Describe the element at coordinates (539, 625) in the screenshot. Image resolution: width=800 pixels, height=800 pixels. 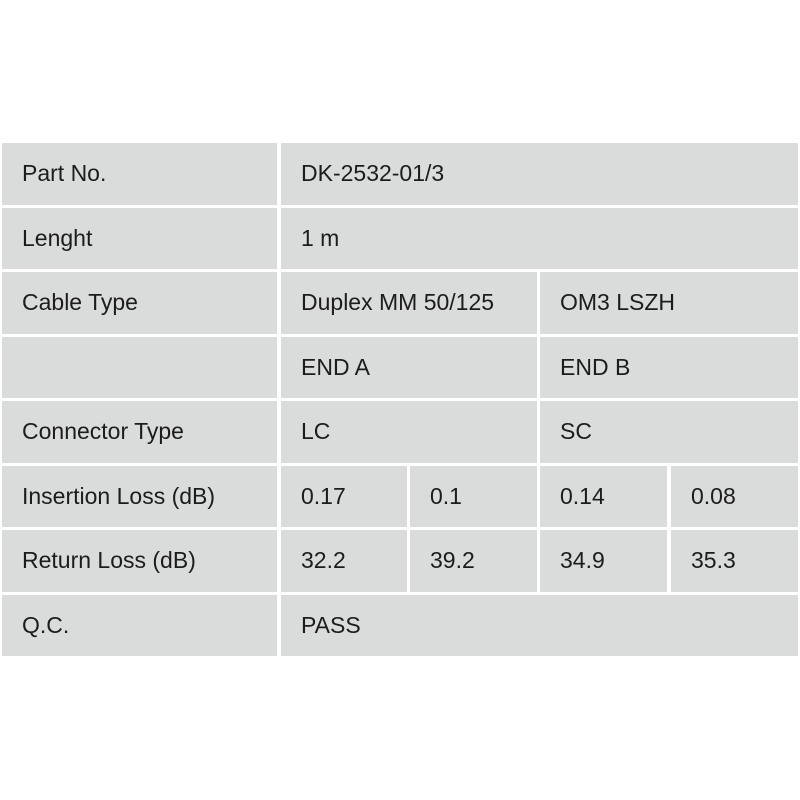
I see `table-cell: PASS` at that location.